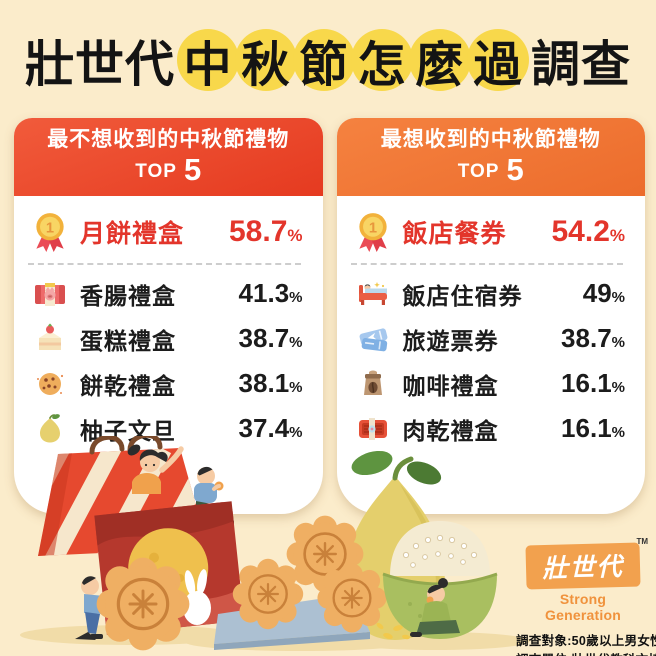  I want to click on title-highlight-char: 中, so click(208, 60).